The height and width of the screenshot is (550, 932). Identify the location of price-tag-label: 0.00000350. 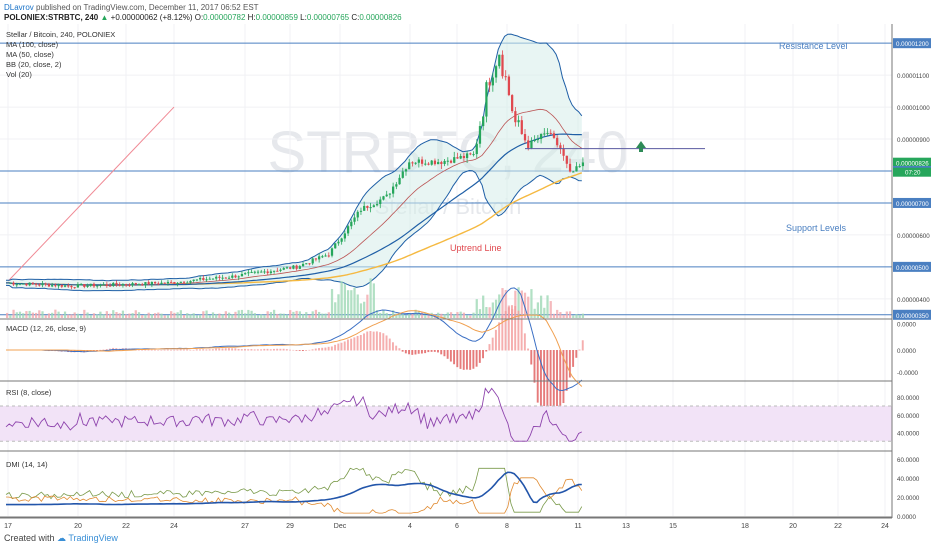
(912, 316).